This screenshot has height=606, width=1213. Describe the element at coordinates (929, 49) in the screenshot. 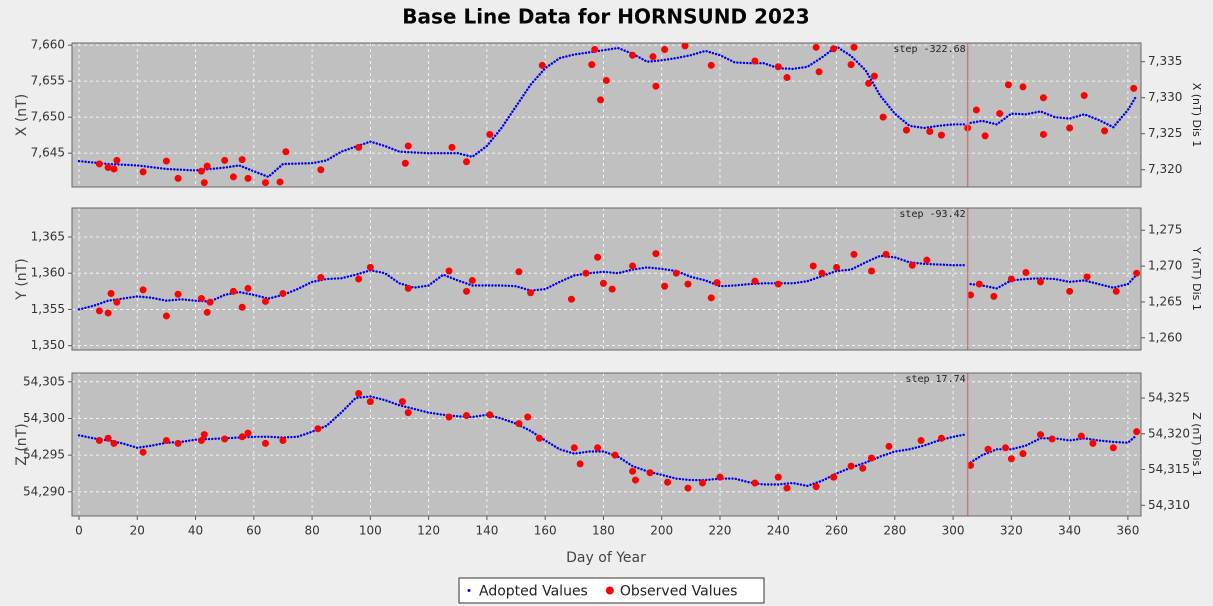

I see `step-annotation: step -322.68` at that location.